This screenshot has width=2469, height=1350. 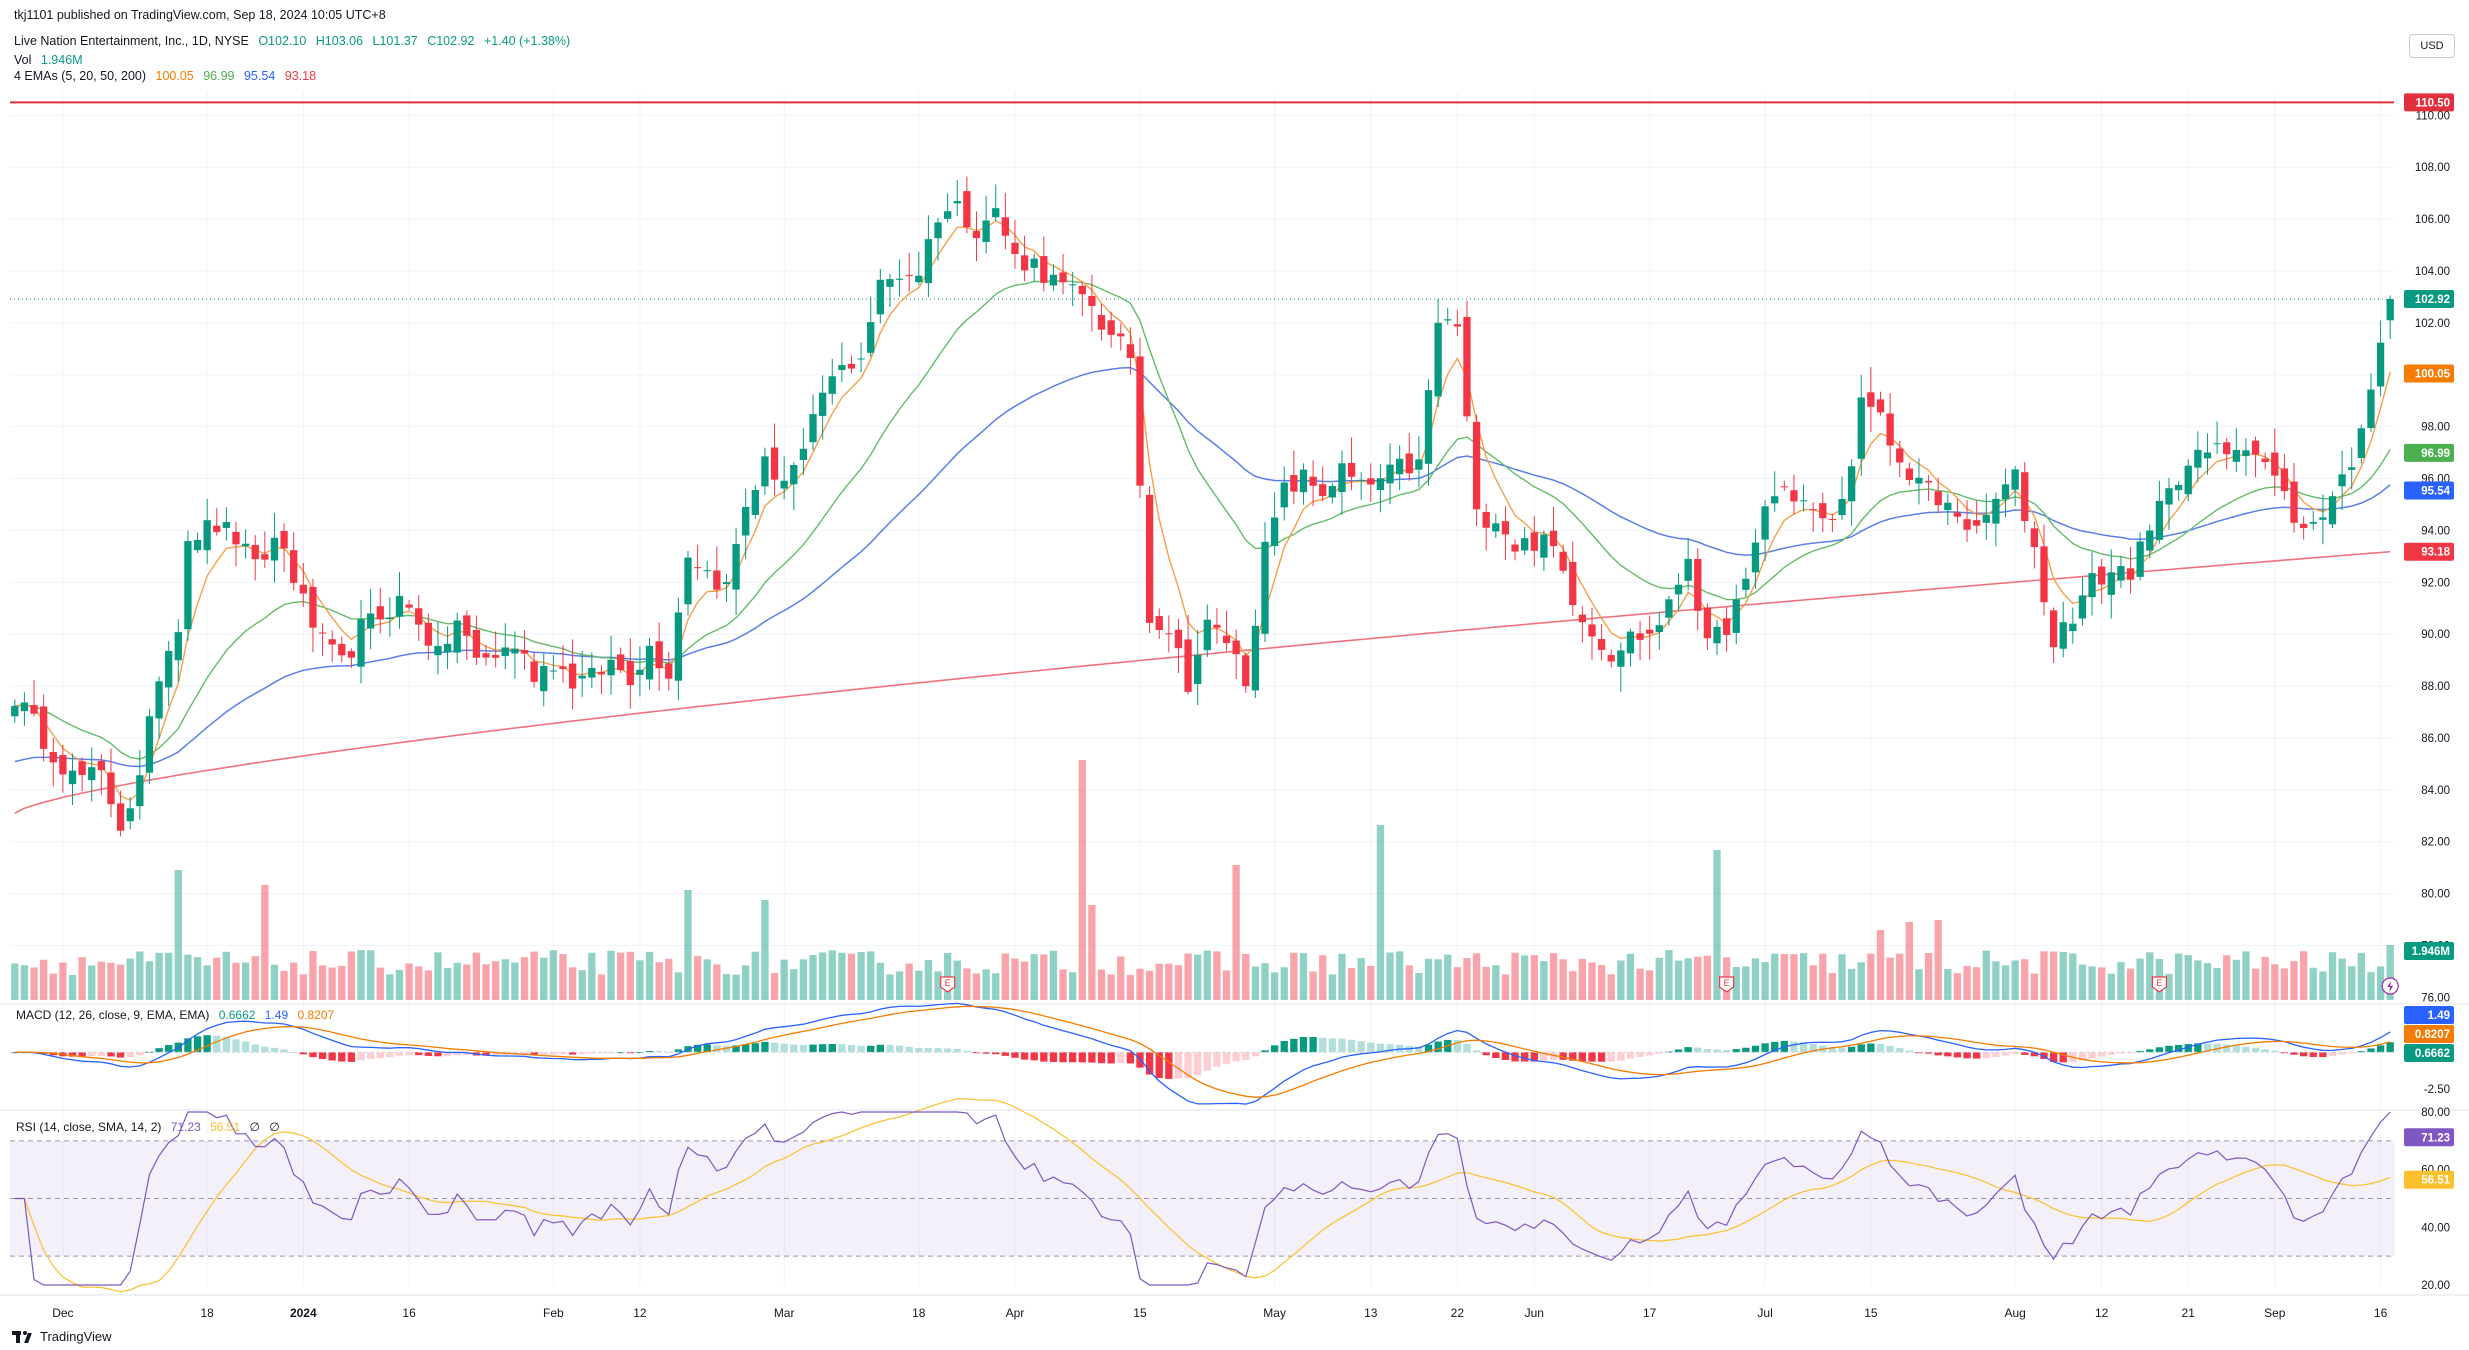 What do you see at coordinates (1727, 984) in the screenshot?
I see `earnings-badge` at bounding box center [1727, 984].